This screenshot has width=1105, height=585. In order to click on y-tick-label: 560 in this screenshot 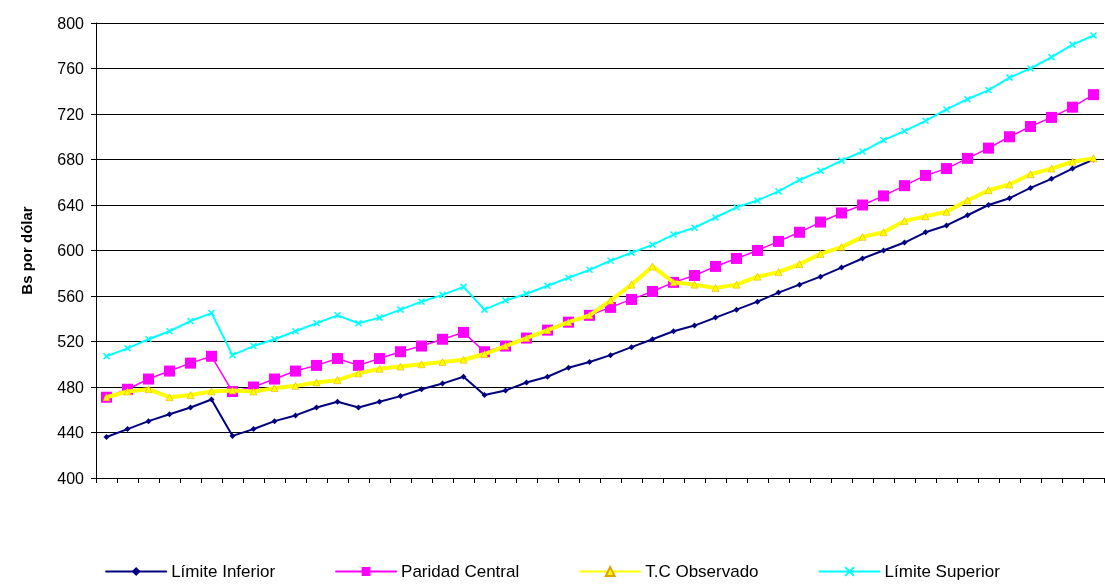, I will do `click(71, 296)`.